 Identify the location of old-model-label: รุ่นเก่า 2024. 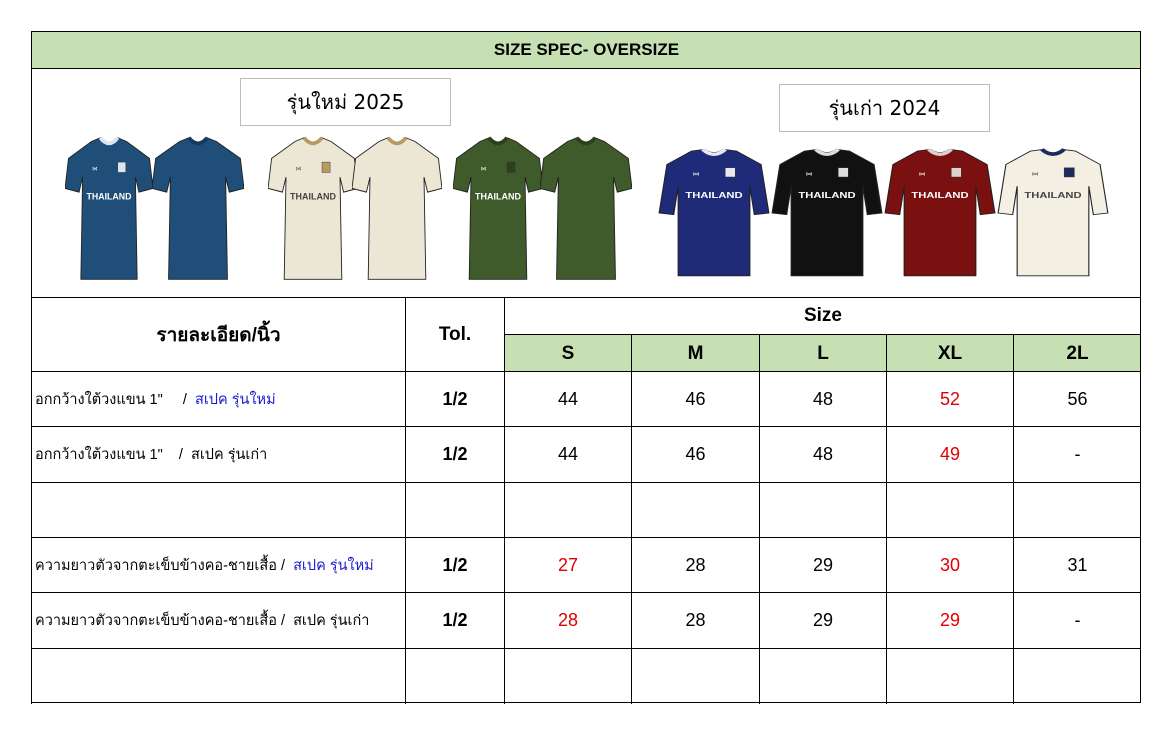
(884, 108).